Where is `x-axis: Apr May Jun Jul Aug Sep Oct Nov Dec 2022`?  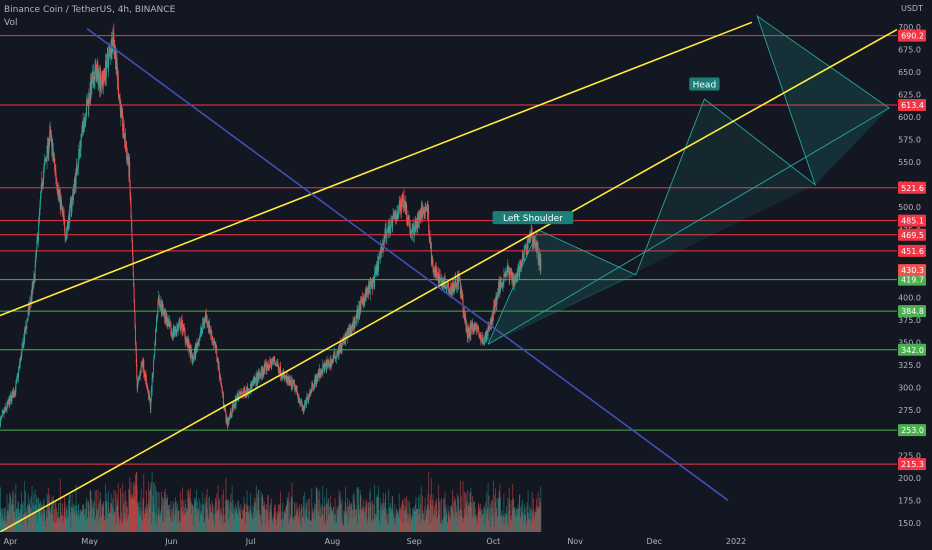
x-axis: Apr May Jun Jul Aug Sep Oct Nov Dec 2022 is located at coordinates (466, 541).